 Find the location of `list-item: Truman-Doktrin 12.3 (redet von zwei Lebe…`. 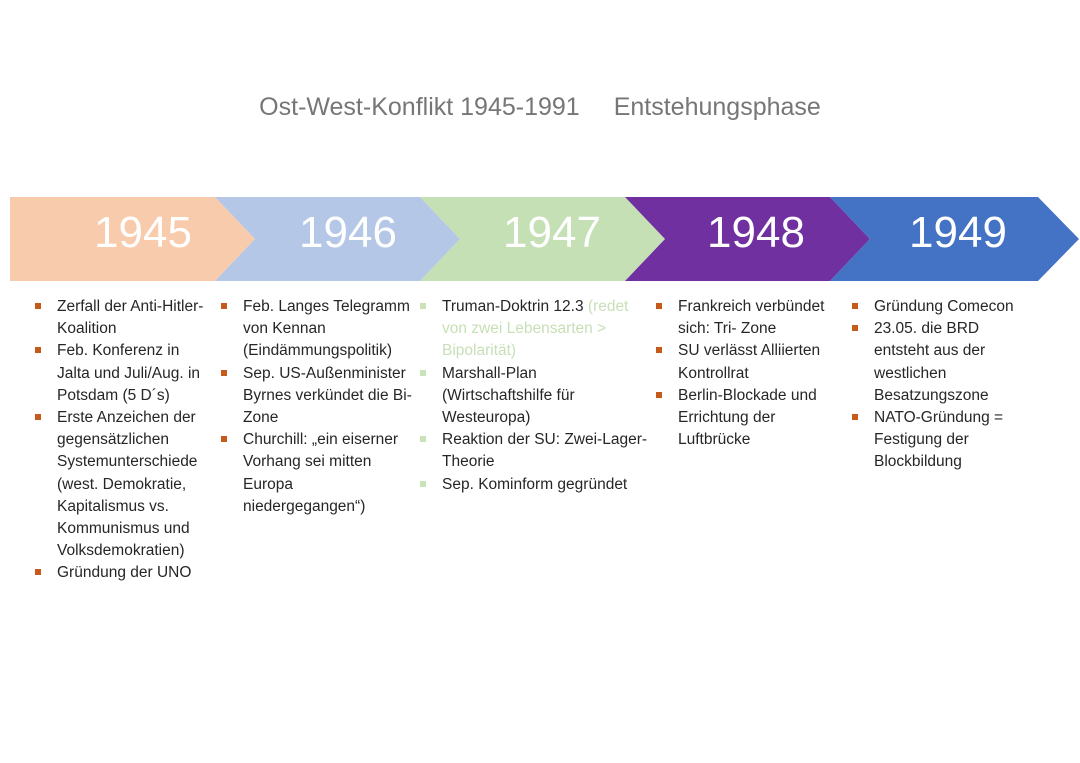

list-item: Truman-Doktrin 12.3 (redet von zwei Lebe… is located at coordinates (534, 329).